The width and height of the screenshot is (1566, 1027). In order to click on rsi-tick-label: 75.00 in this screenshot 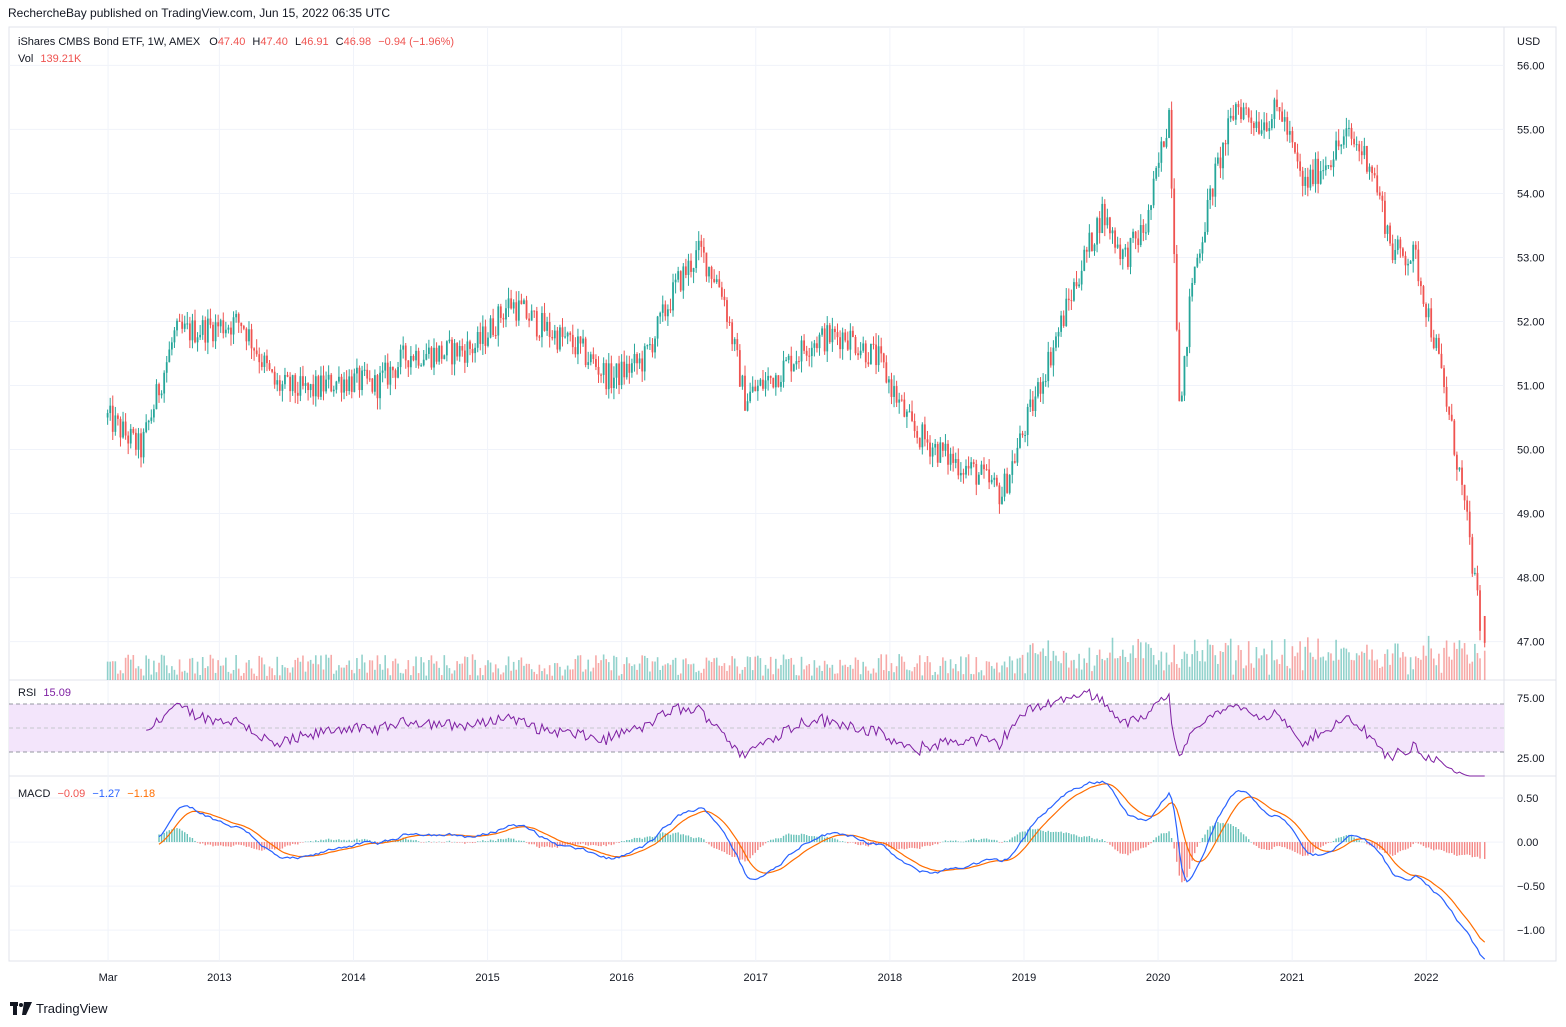, I will do `click(1531, 699)`.